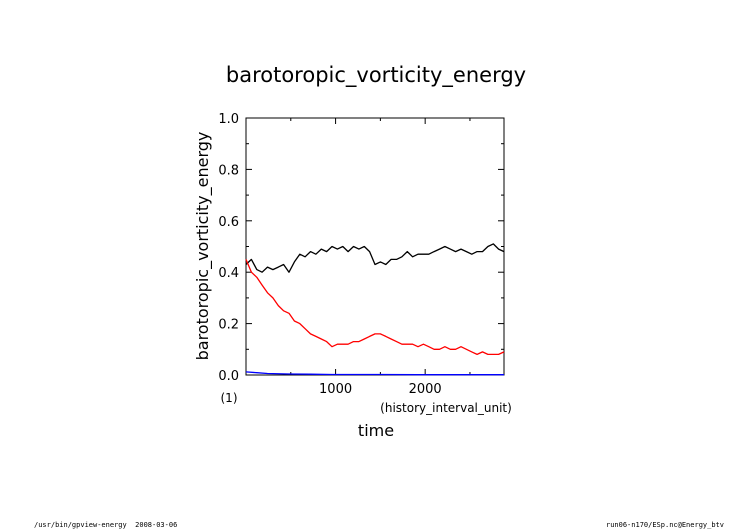 The width and height of the screenshot is (752, 532). I want to click on y-axis-unit: (1), so click(229, 398).